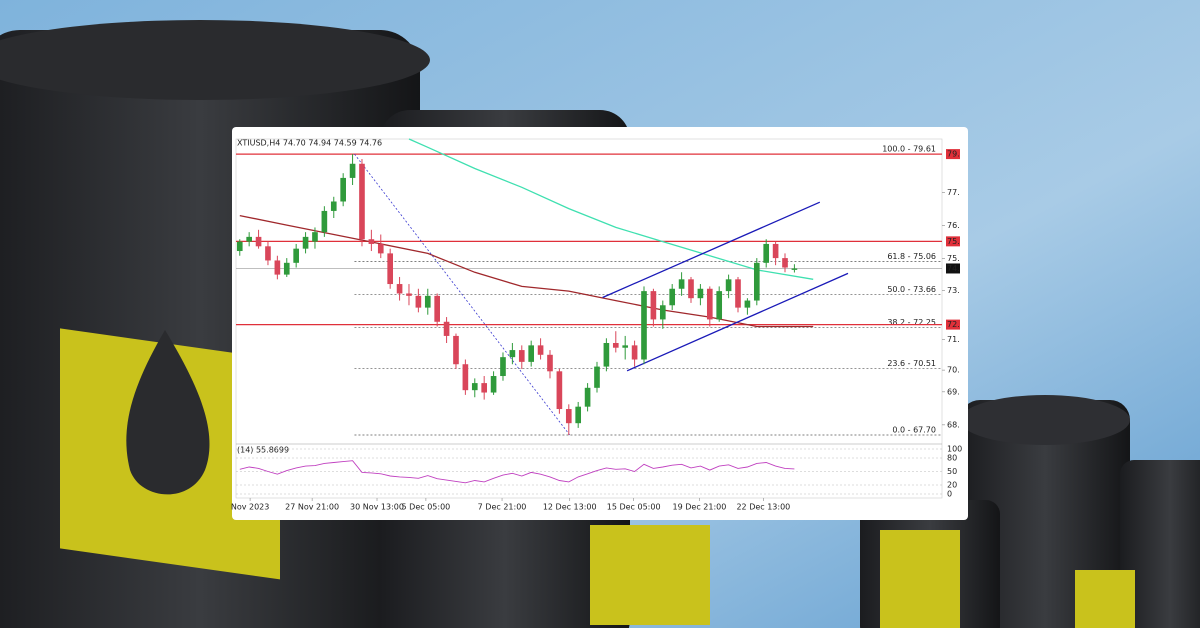 Image resolution: width=1200 pixels, height=628 pixels. What do you see at coordinates (953, 290) in the screenshot?
I see `y-tick-label: 73.` at bounding box center [953, 290].